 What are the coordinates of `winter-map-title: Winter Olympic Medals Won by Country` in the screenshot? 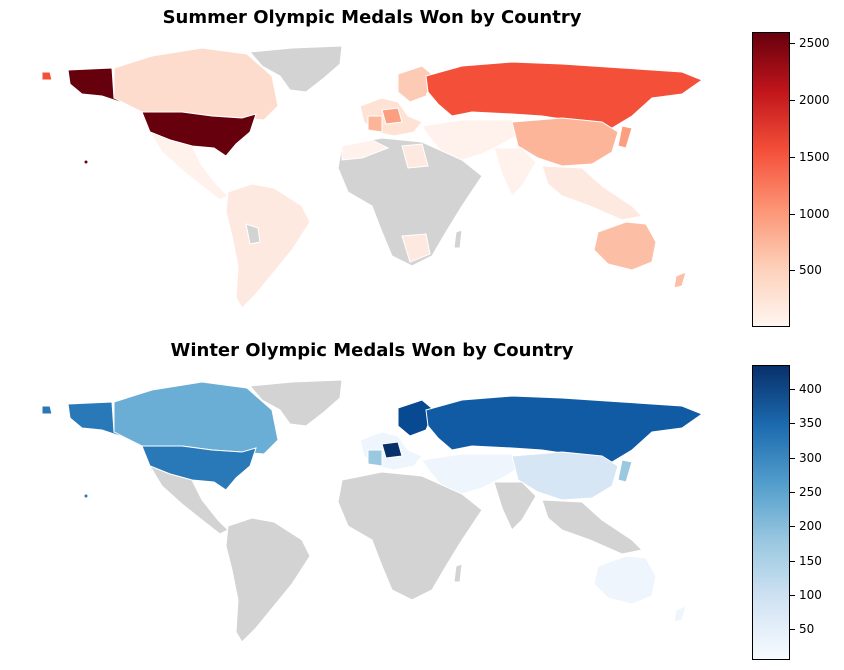 It's located at (372, 350).